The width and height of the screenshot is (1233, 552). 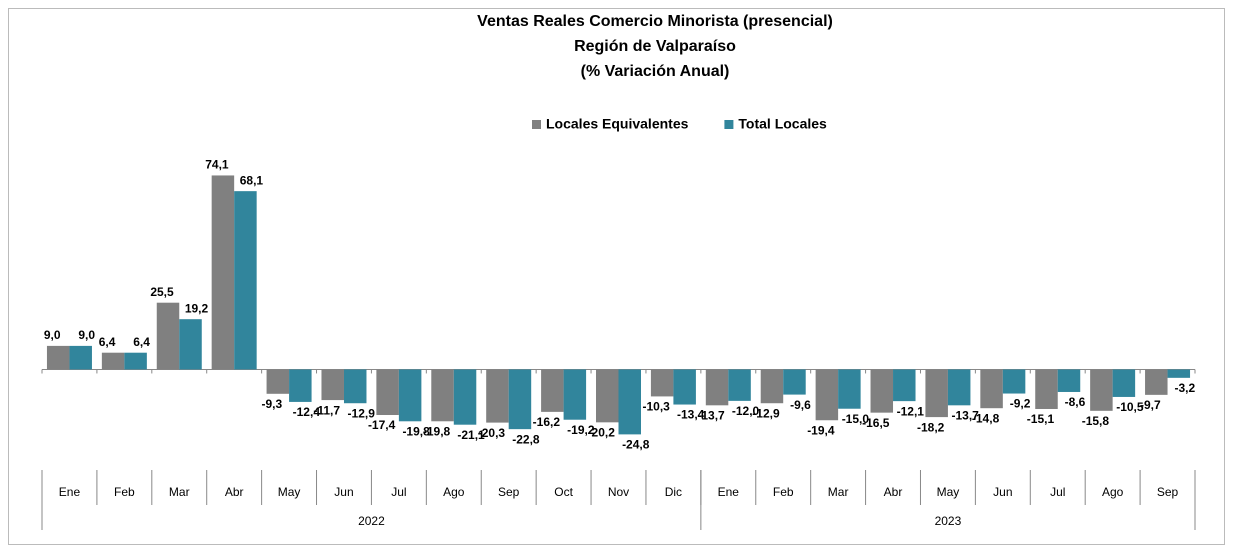 I want to click on data-label: -9,3, so click(x=271, y=404).